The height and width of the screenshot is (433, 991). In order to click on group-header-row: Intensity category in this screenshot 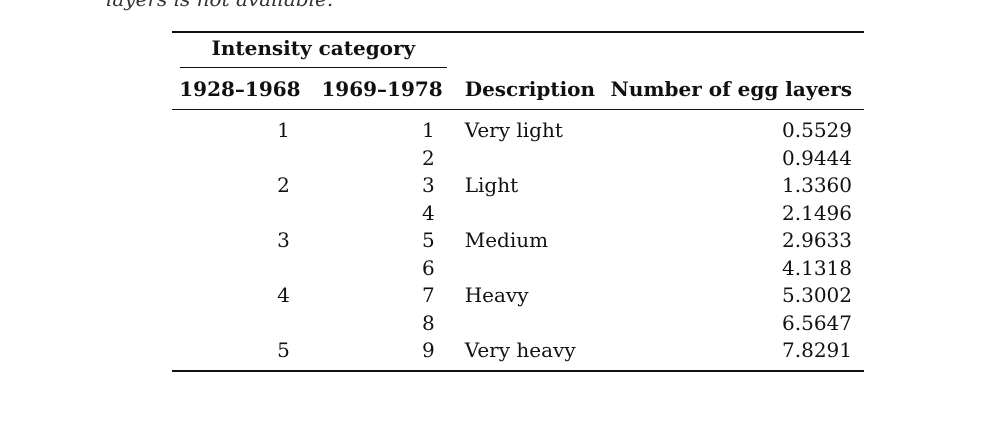, I will do `click(518, 50)`.